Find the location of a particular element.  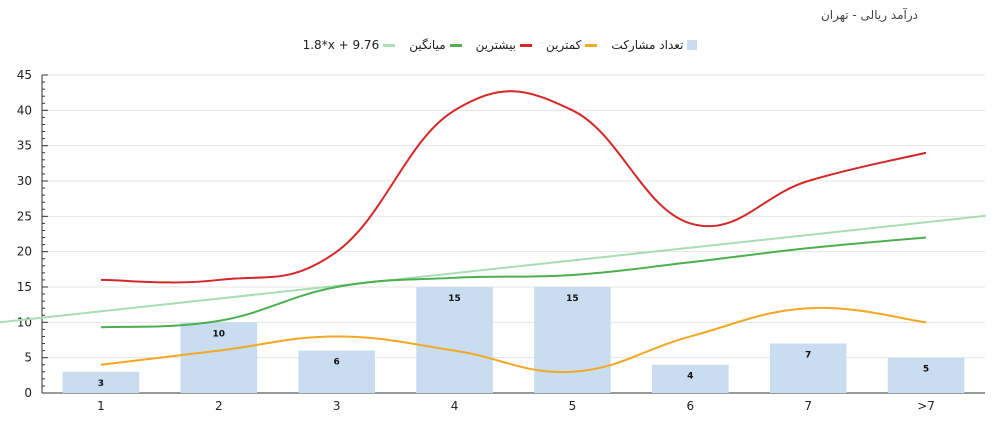

x-tick-label: 2 is located at coordinates (219, 406).